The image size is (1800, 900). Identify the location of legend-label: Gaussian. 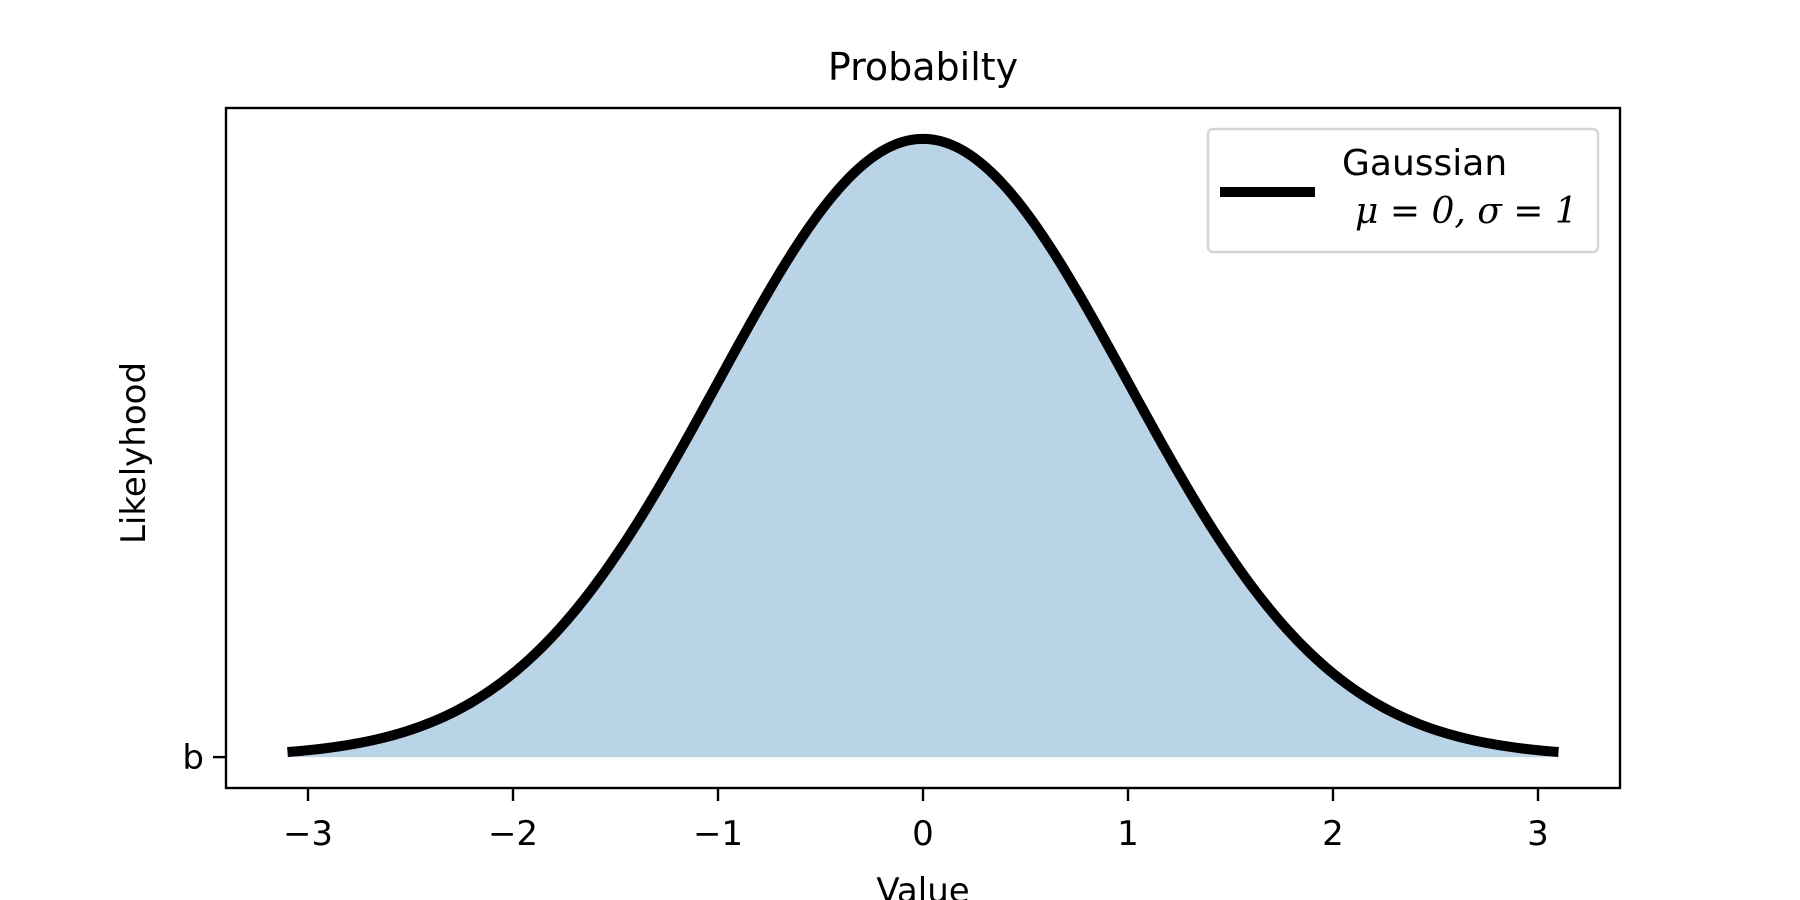
(1424, 163).